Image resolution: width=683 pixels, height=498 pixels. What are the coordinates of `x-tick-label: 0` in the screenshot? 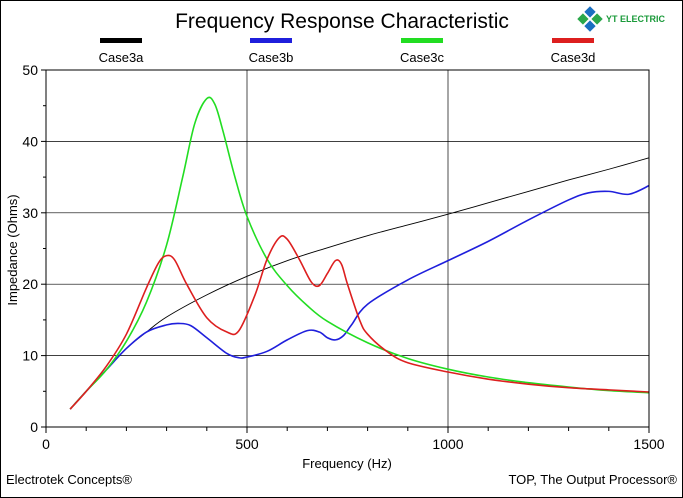 It's located at (46, 444).